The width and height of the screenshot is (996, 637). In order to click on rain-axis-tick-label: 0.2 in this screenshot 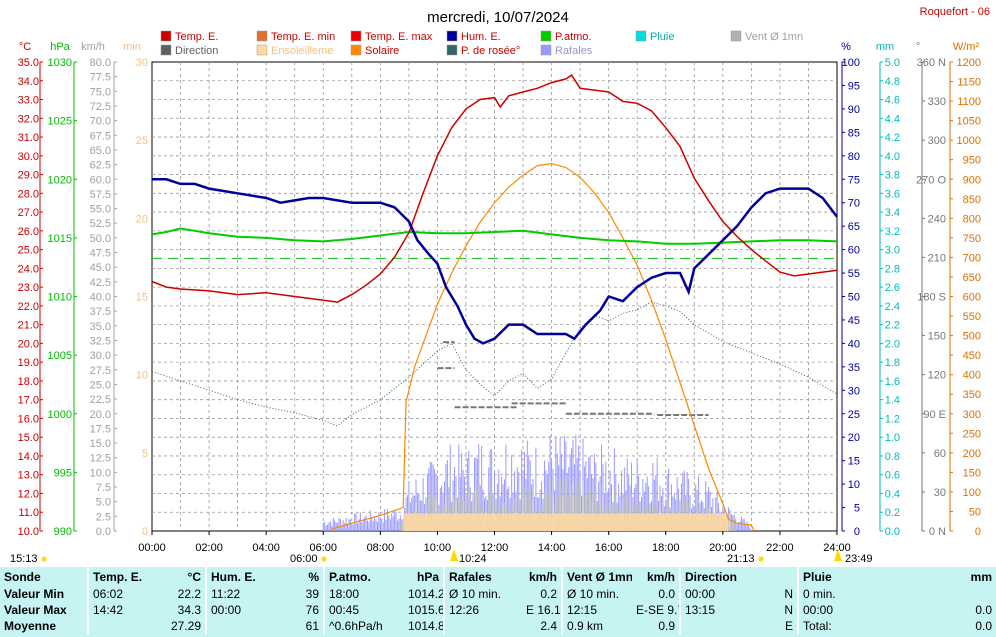, I will do `click(892, 513)`.